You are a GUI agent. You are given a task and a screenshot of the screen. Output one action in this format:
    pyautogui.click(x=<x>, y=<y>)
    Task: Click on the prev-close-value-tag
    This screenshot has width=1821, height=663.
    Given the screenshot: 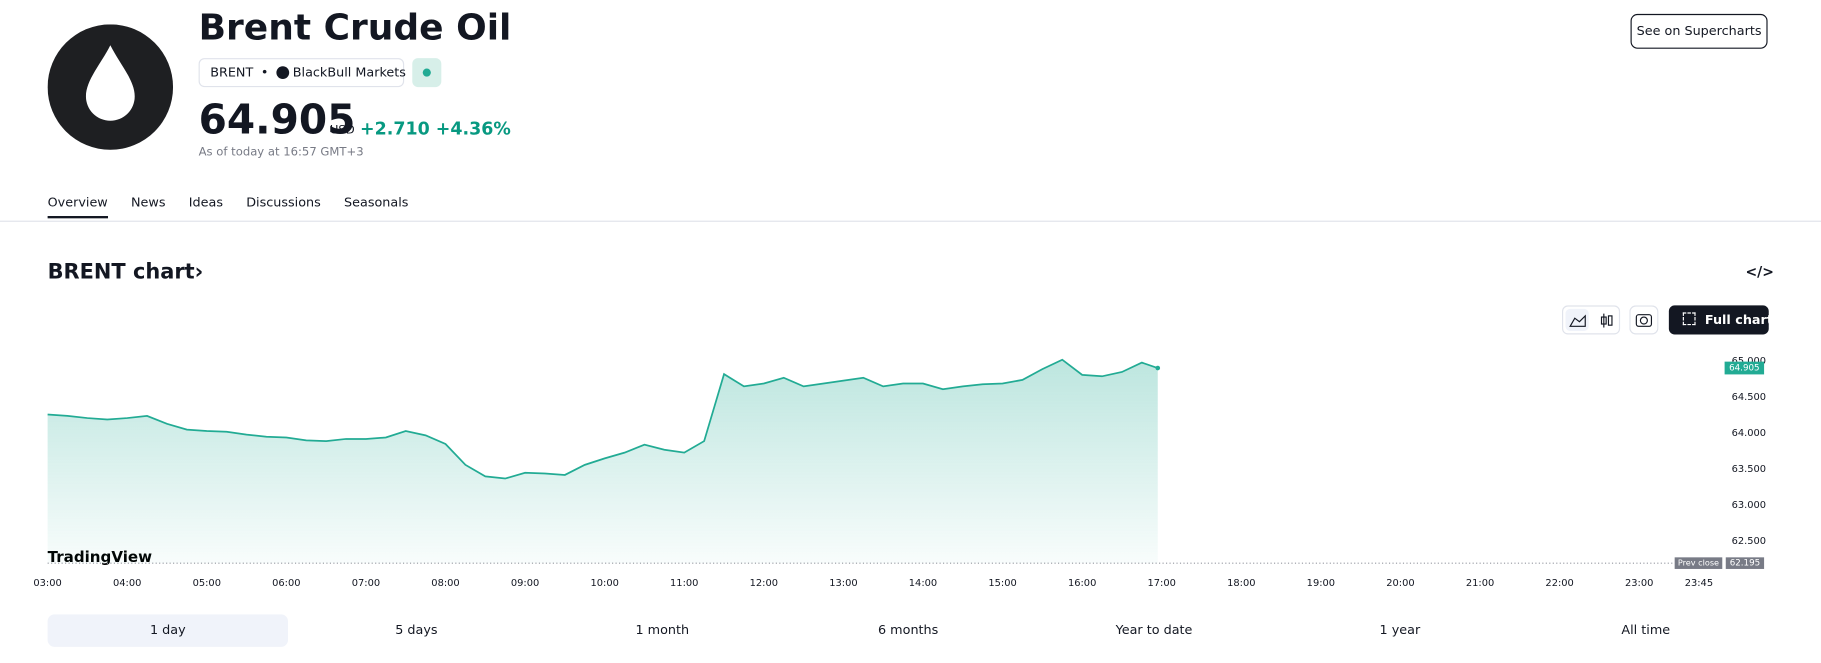 What is the action you would take?
    pyautogui.click(x=1745, y=563)
    